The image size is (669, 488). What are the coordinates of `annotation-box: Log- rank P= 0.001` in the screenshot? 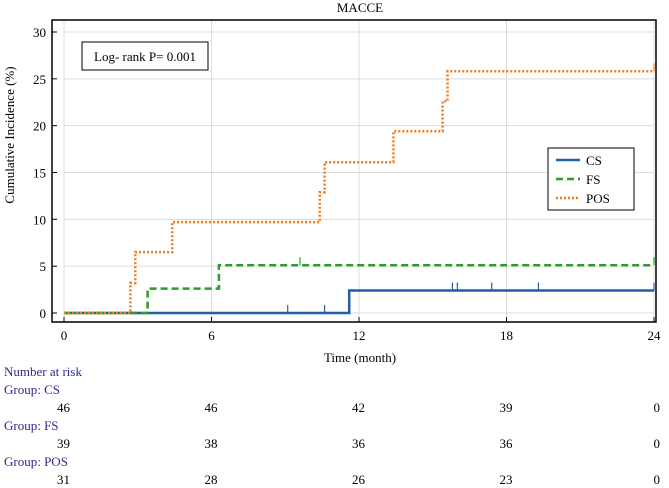 It's located at (145, 56).